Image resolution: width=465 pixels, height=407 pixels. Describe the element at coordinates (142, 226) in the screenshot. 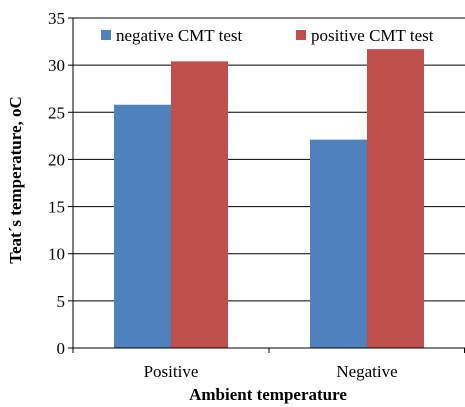

I see `bar-positive-negative-cmt` at that location.